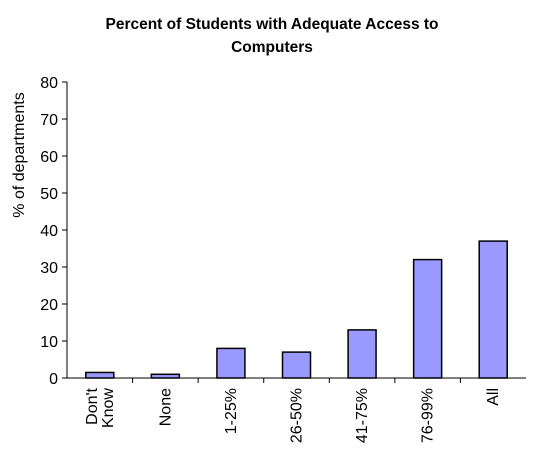 This screenshot has width=537, height=463. Describe the element at coordinates (272, 47) in the screenshot. I see `chart-title-line-2: Computers` at that location.